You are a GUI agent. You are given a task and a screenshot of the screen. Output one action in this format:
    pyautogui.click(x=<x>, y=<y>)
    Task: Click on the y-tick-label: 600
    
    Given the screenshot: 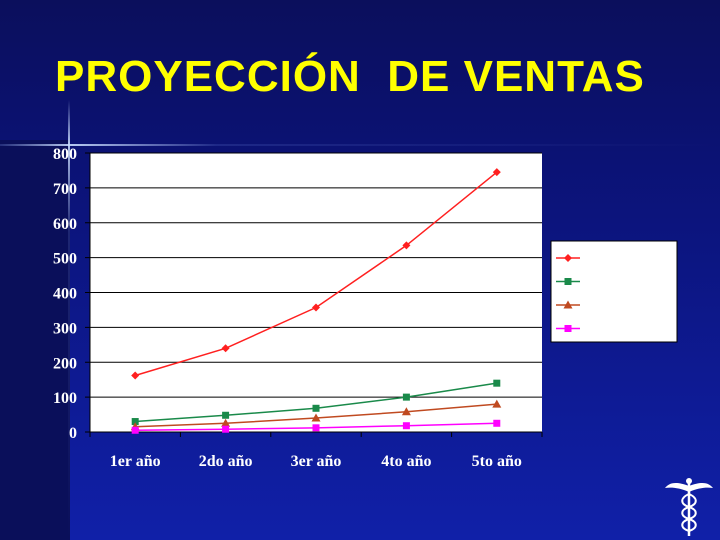 What is the action you would take?
    pyautogui.click(x=65, y=224)
    